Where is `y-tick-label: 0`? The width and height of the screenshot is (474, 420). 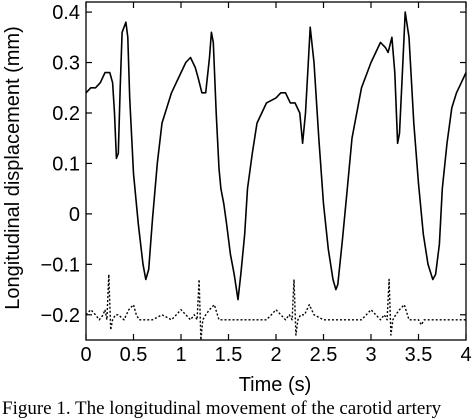 y-tick-label: 0 is located at coordinates (74, 215).